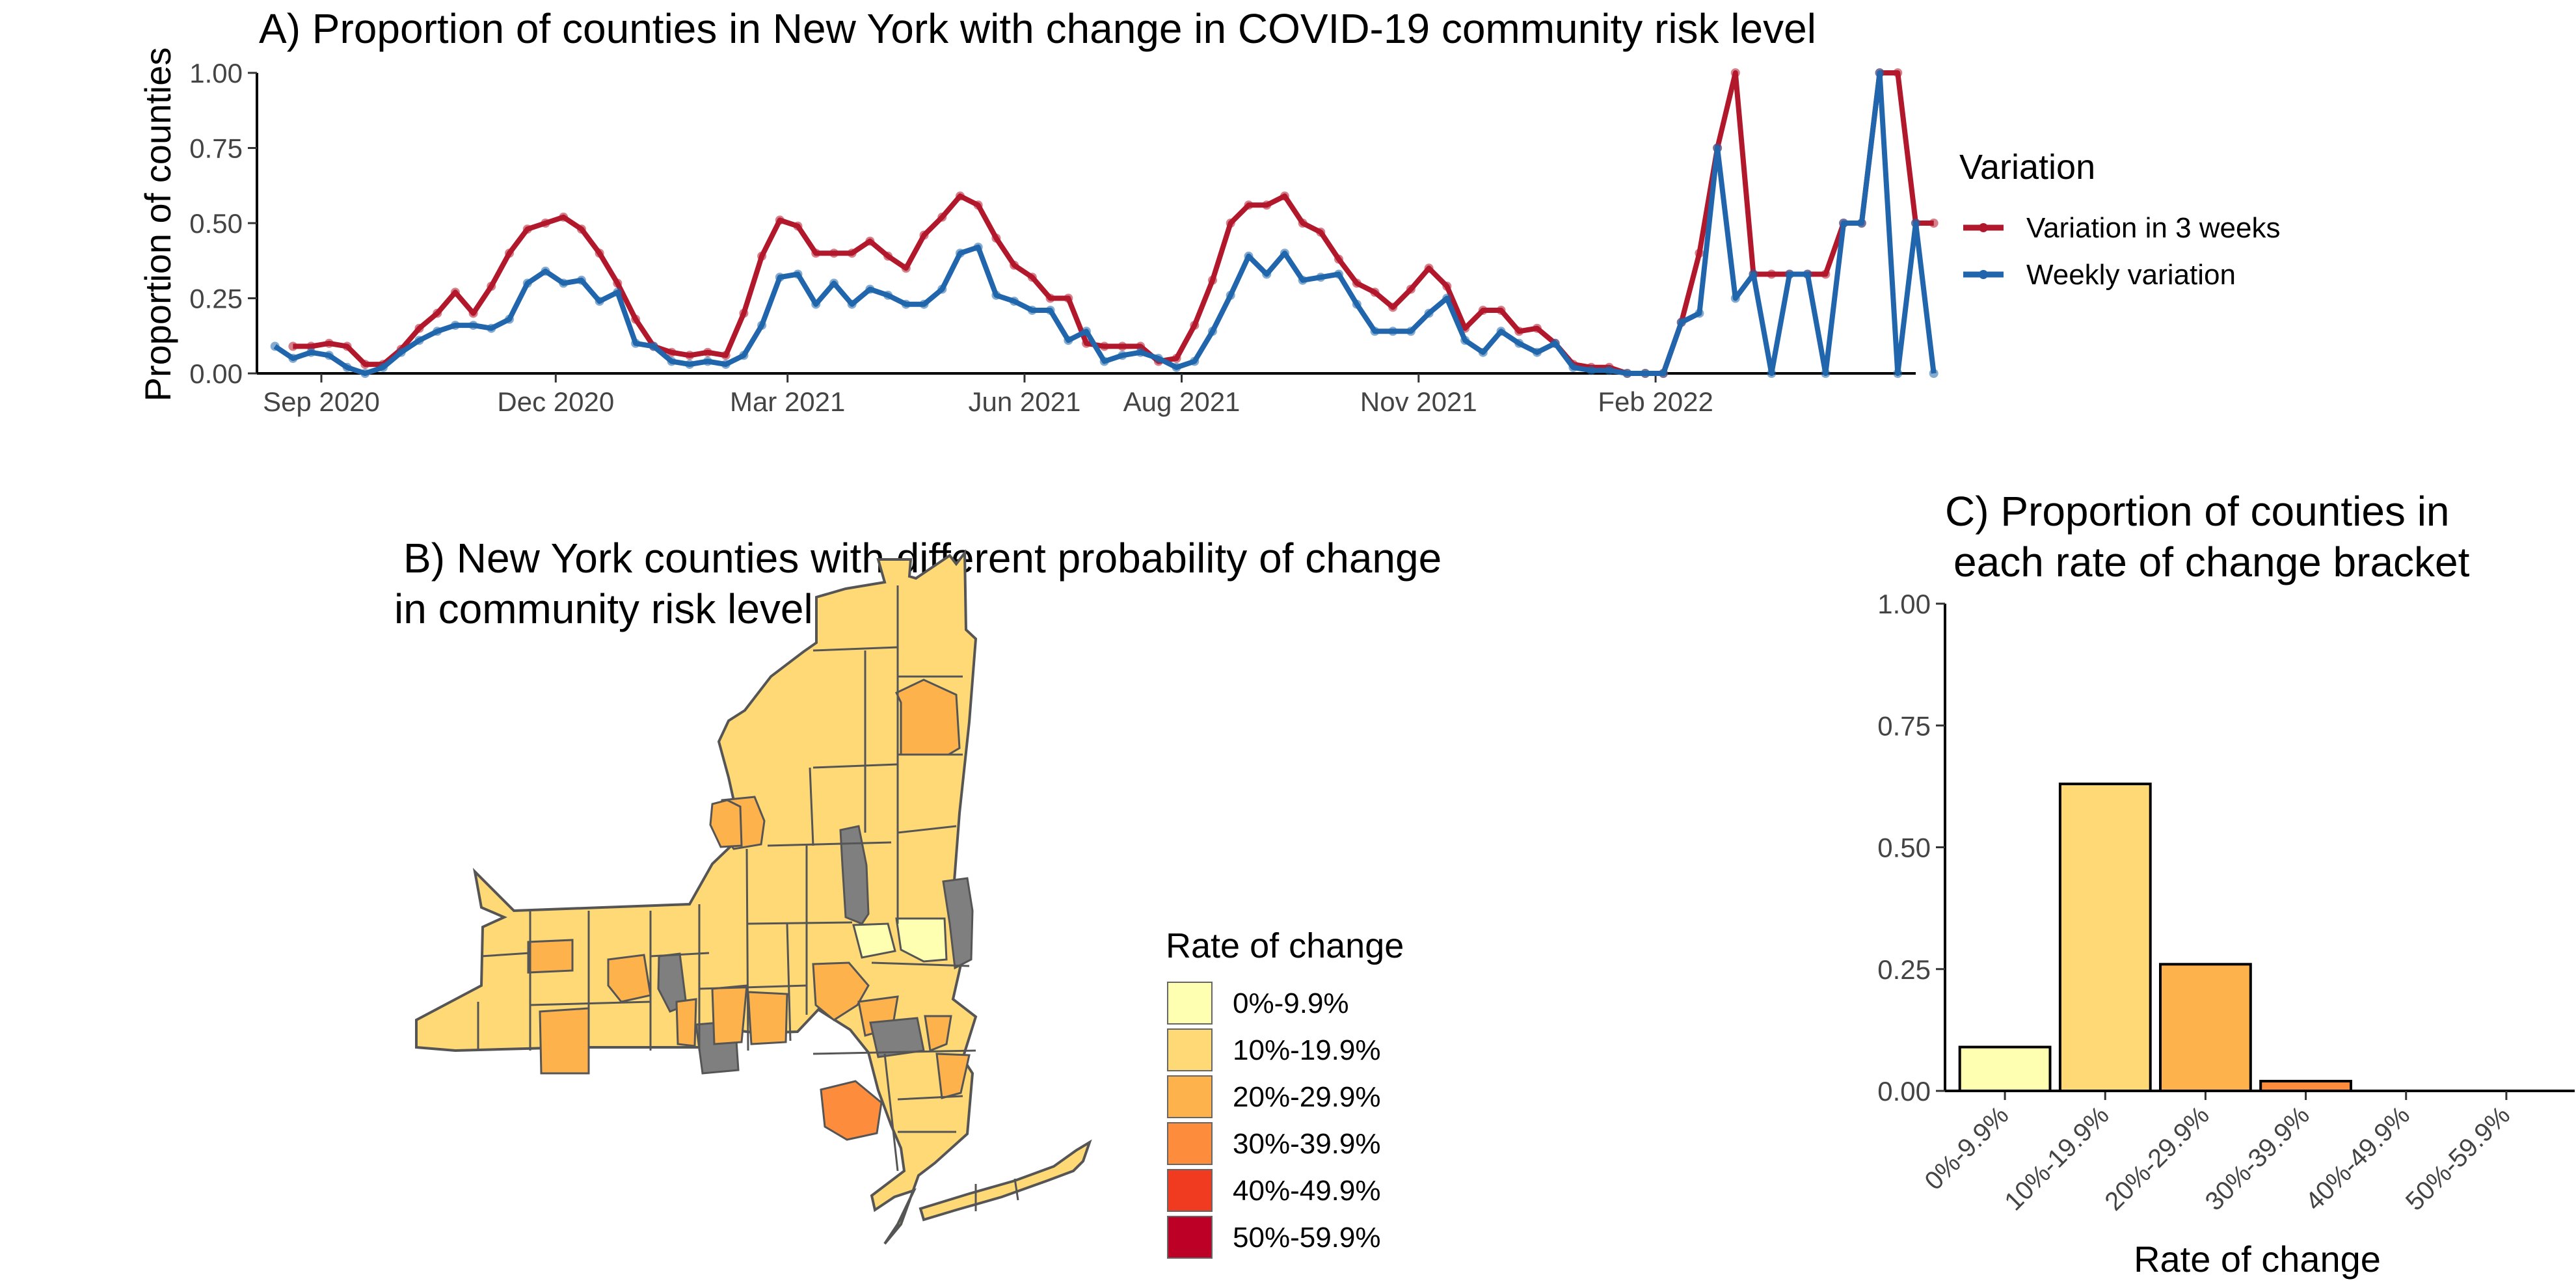 The image size is (2576, 1288). What do you see at coordinates (2027, 167) in the screenshot?
I see `panel-a-legend-title: Variation` at bounding box center [2027, 167].